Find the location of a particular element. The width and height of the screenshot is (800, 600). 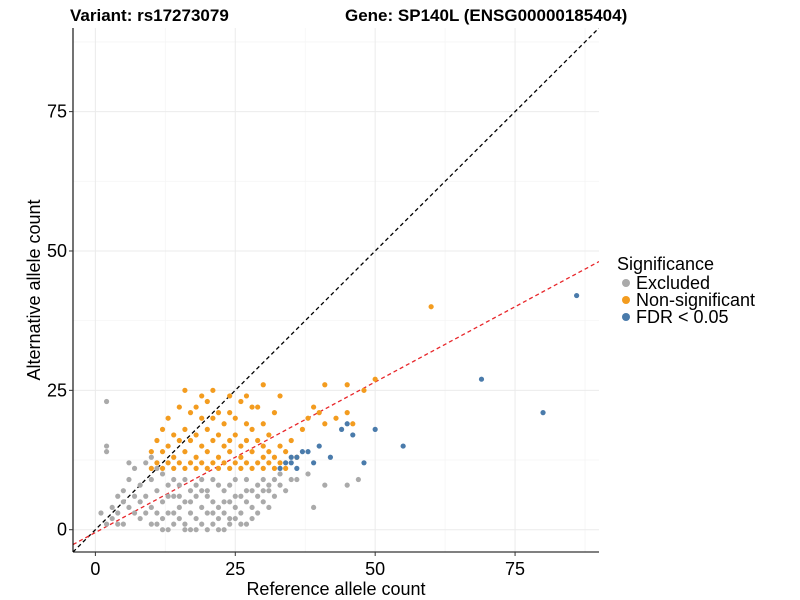

legend-title: Significance is located at coordinates (665, 264).